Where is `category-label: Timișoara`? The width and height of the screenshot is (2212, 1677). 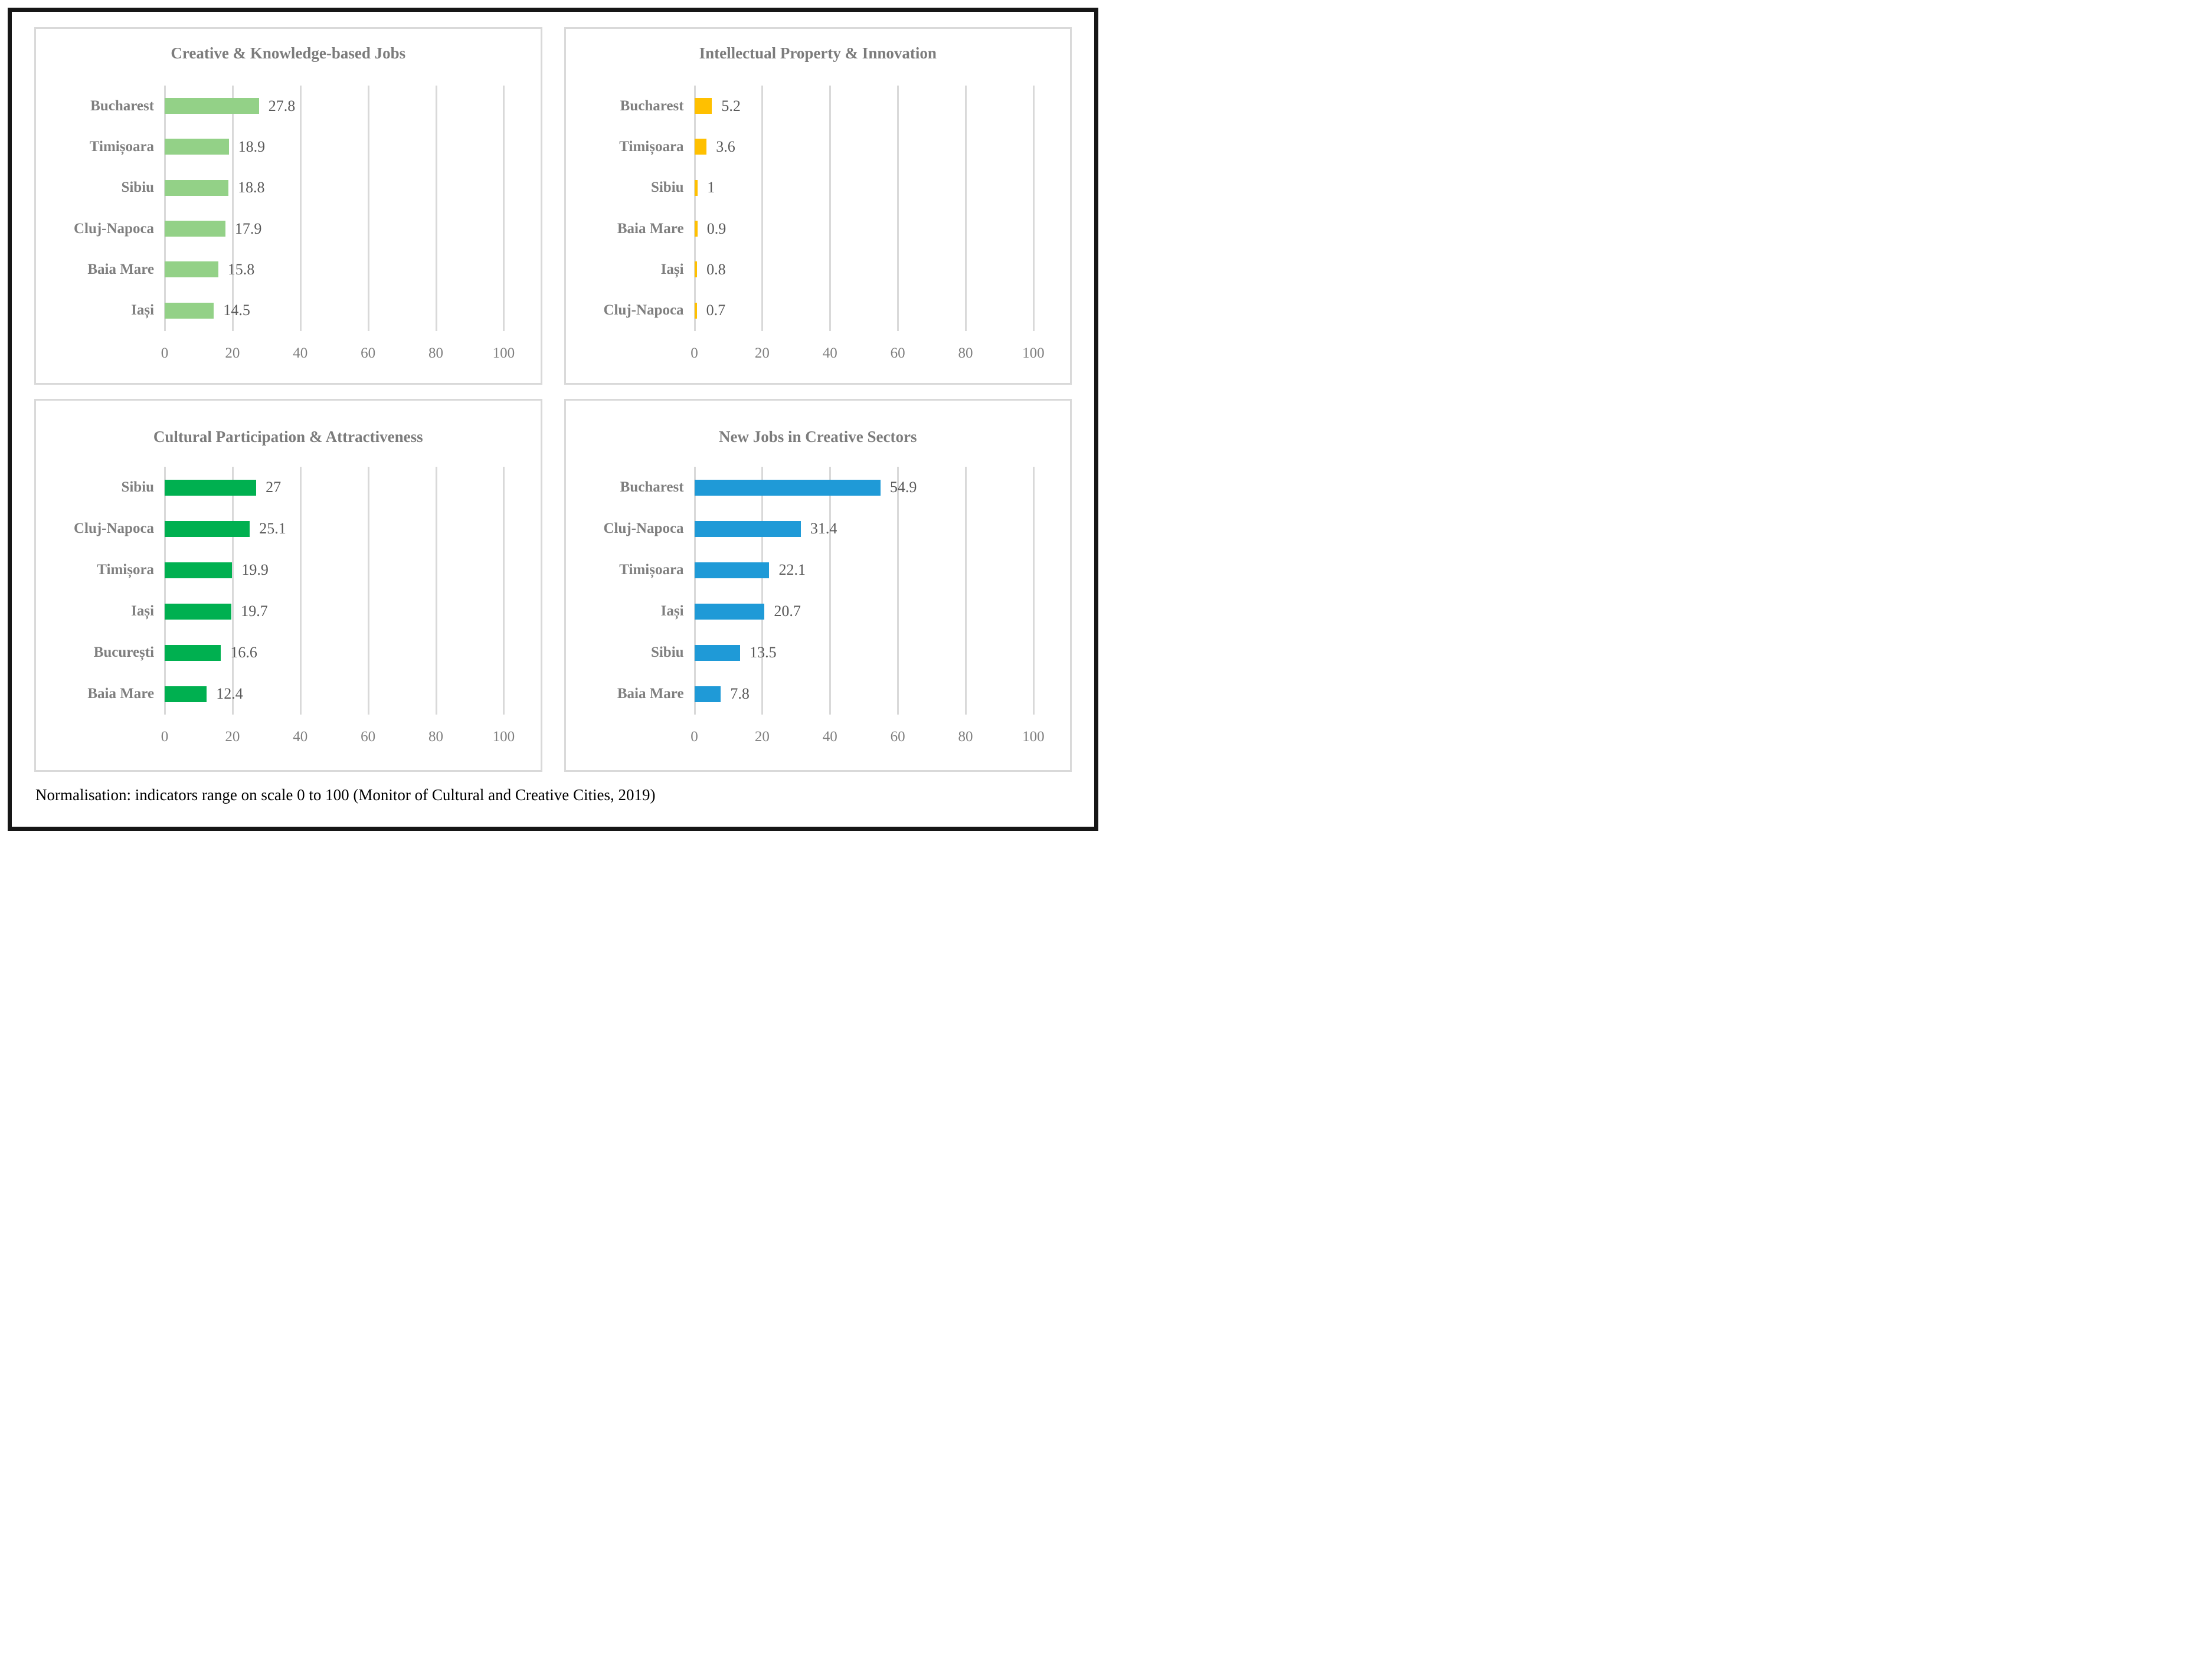 category-label: Timișoara is located at coordinates (651, 146).